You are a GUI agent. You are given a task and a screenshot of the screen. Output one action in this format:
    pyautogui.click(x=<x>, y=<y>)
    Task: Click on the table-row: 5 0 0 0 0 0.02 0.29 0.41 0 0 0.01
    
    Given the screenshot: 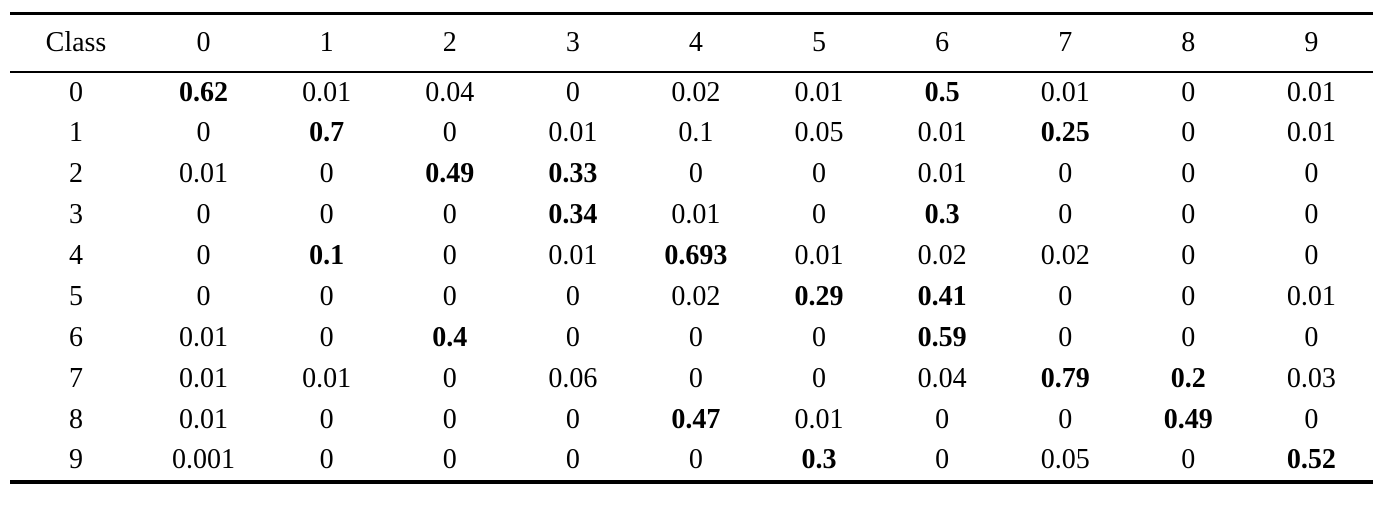 What is the action you would take?
    pyautogui.click(x=691, y=297)
    